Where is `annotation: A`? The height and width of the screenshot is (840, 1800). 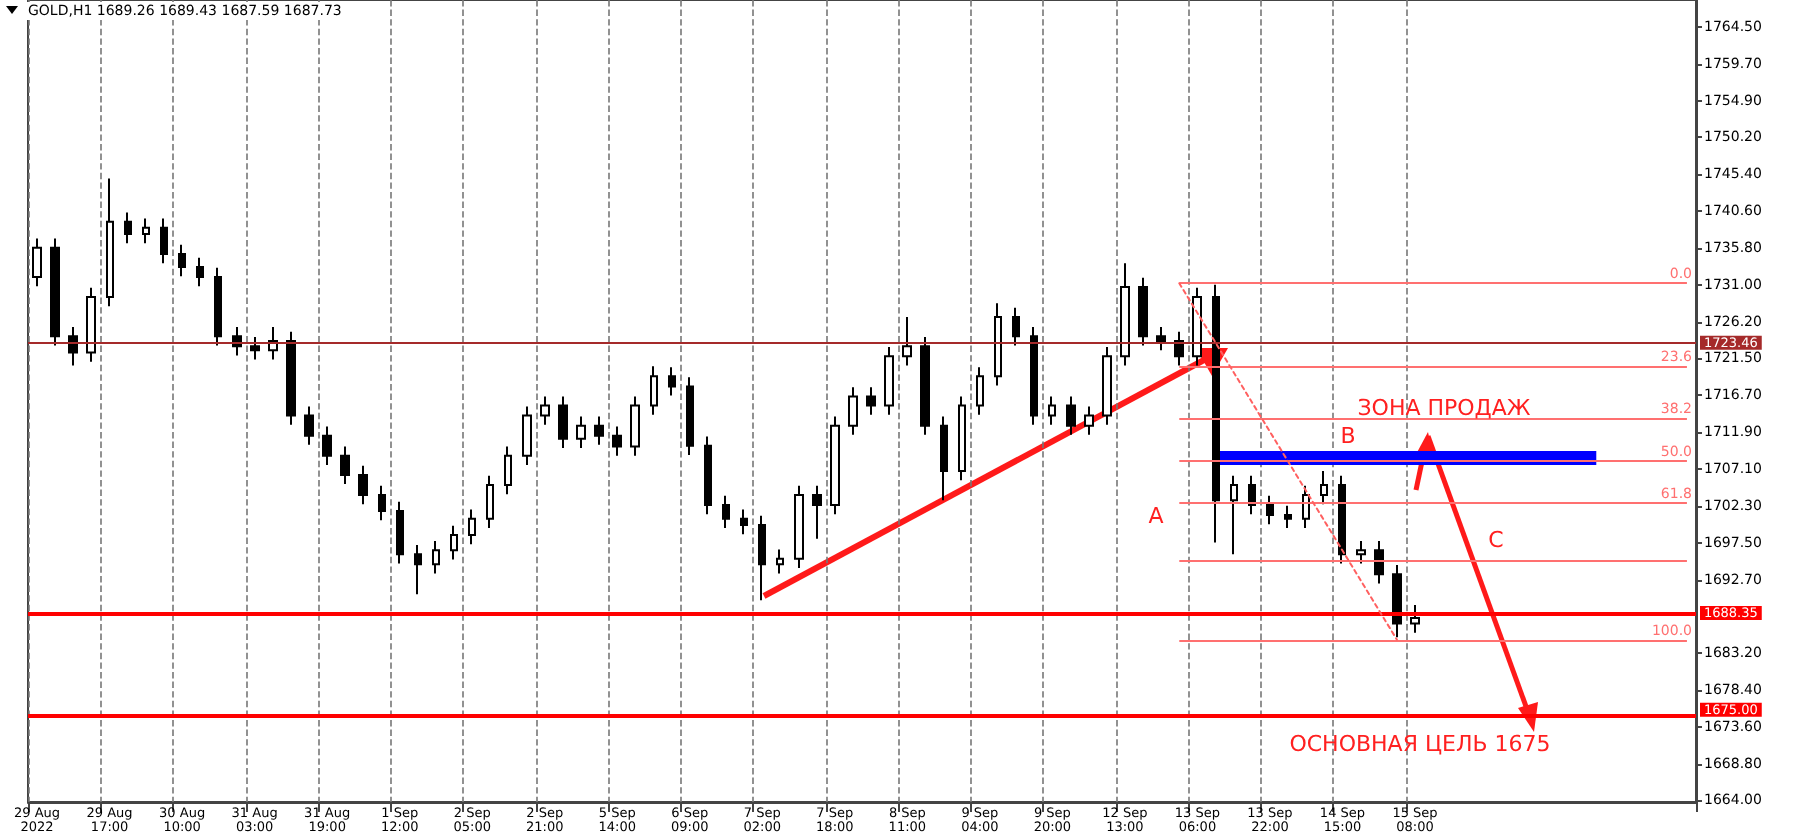
annotation: A is located at coordinates (1156, 516).